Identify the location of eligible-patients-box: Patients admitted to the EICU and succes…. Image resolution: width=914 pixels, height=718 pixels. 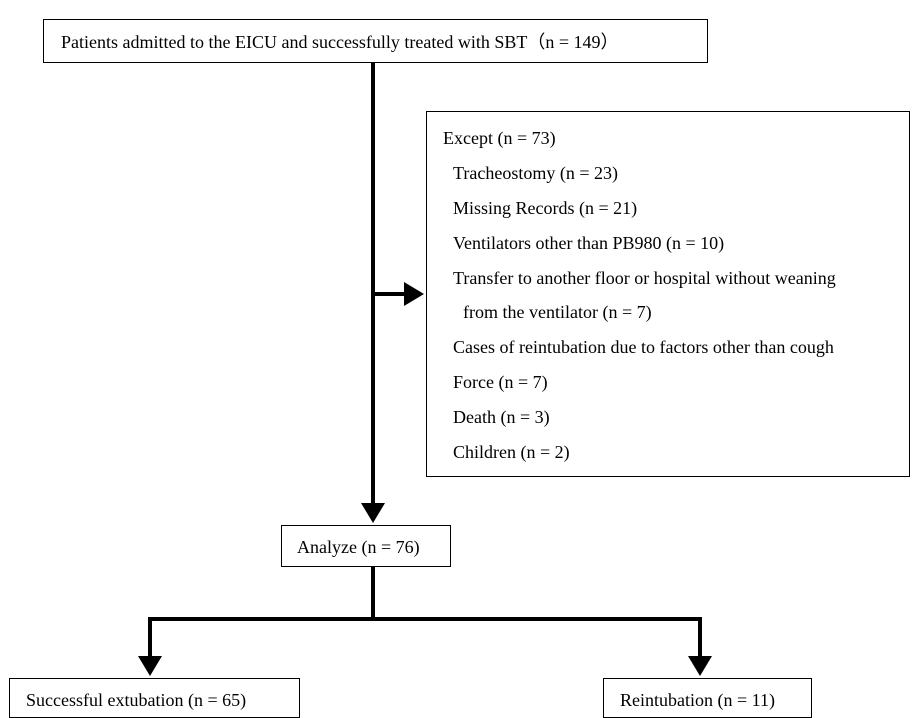
(375, 41).